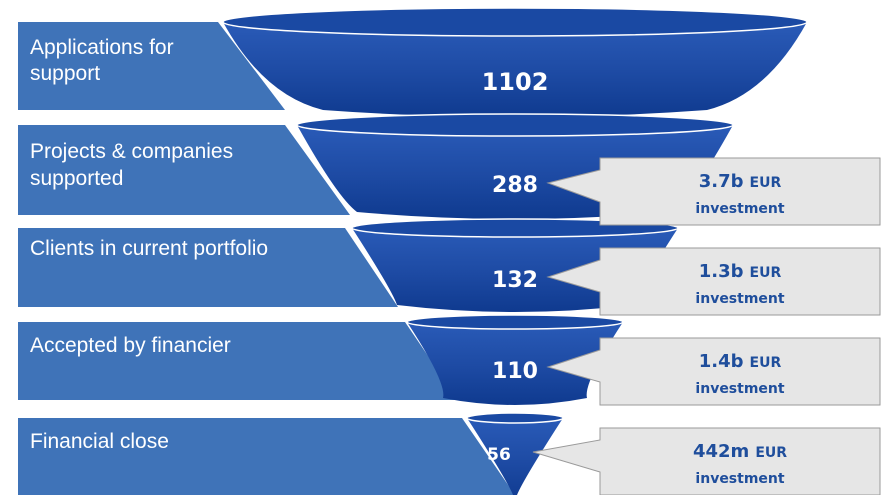 Image resolution: width=884 pixels, height=495 pixels. Describe the element at coordinates (721, 271) in the screenshot. I see `callout-amount: 1.3b` at that location.